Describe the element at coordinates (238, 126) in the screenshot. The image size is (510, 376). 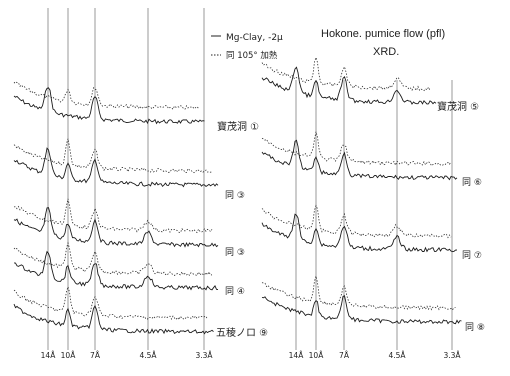
I see `left-trace-label-1: 寶茂洞 ①` at that location.